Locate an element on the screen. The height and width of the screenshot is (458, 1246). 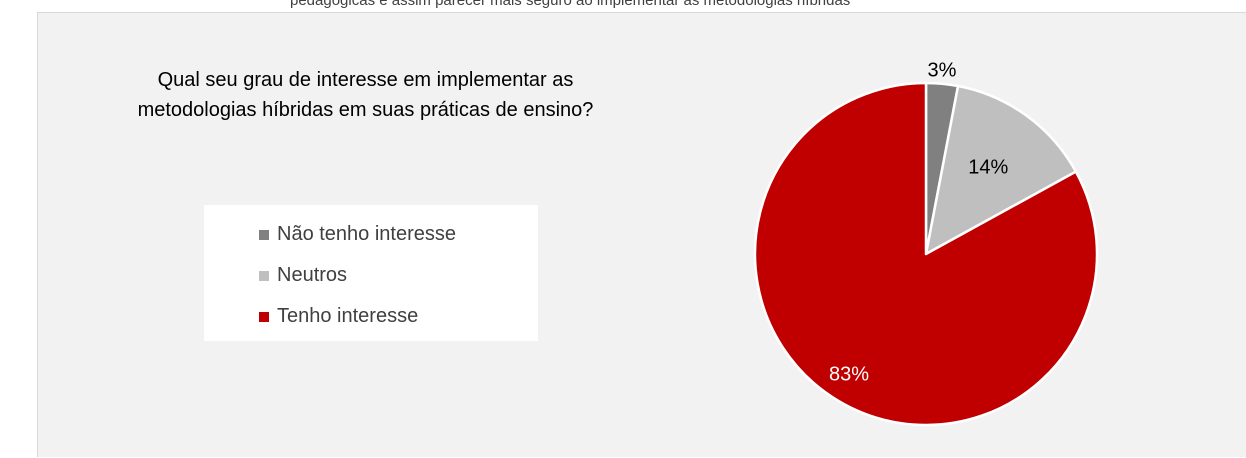
legend-label-tenho-interesse: Tenho interesse is located at coordinates (348, 316).